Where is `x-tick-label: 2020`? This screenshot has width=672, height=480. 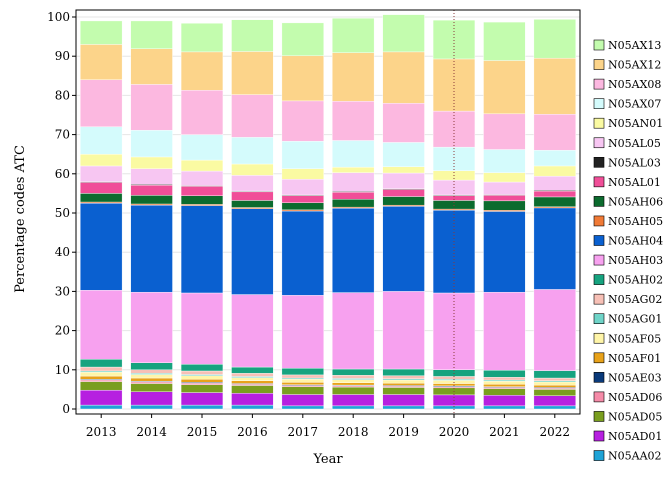
x-tick-label: 2020 is located at coordinates (454, 432).